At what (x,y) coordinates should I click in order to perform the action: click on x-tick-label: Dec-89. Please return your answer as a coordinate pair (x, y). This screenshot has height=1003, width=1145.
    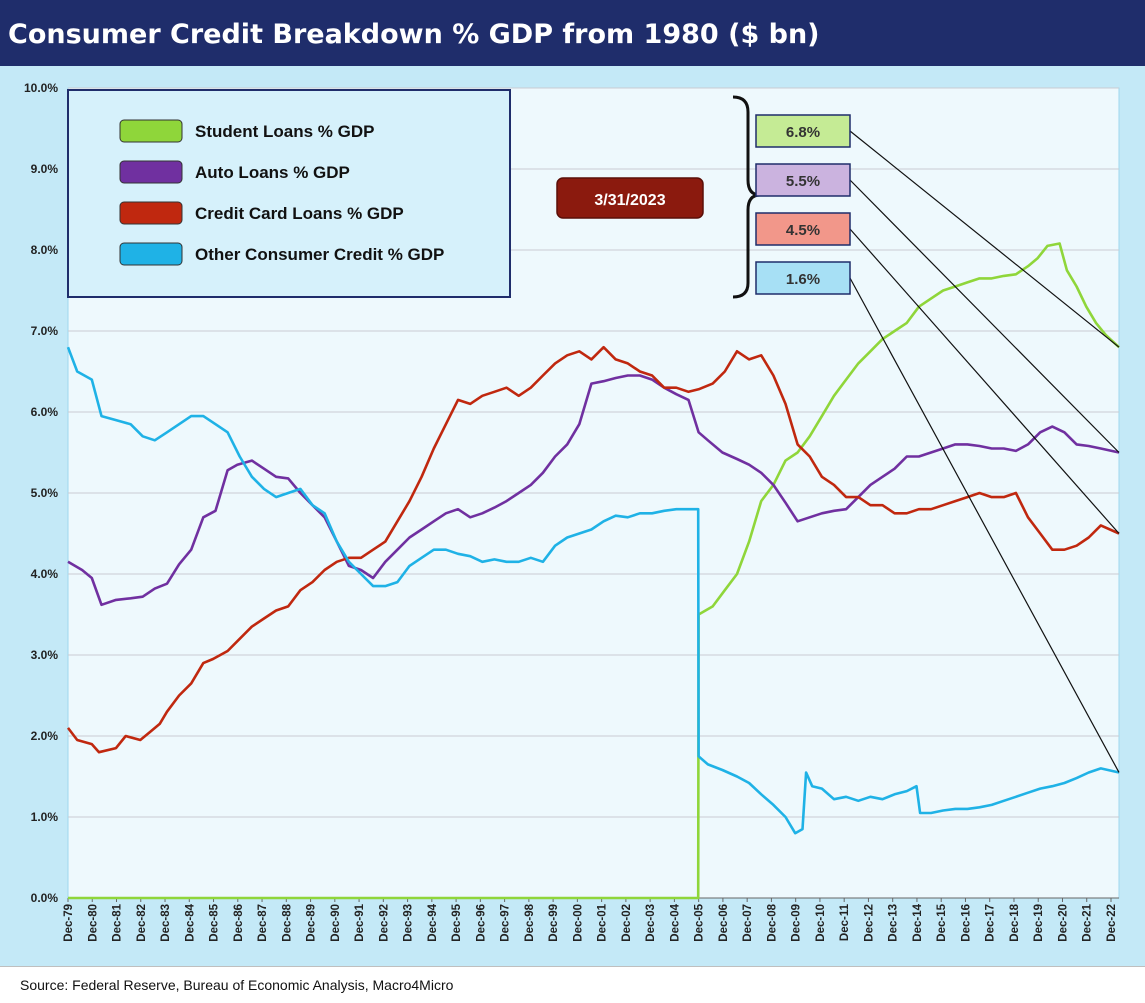
    Looking at the image, I should click on (312, 923).